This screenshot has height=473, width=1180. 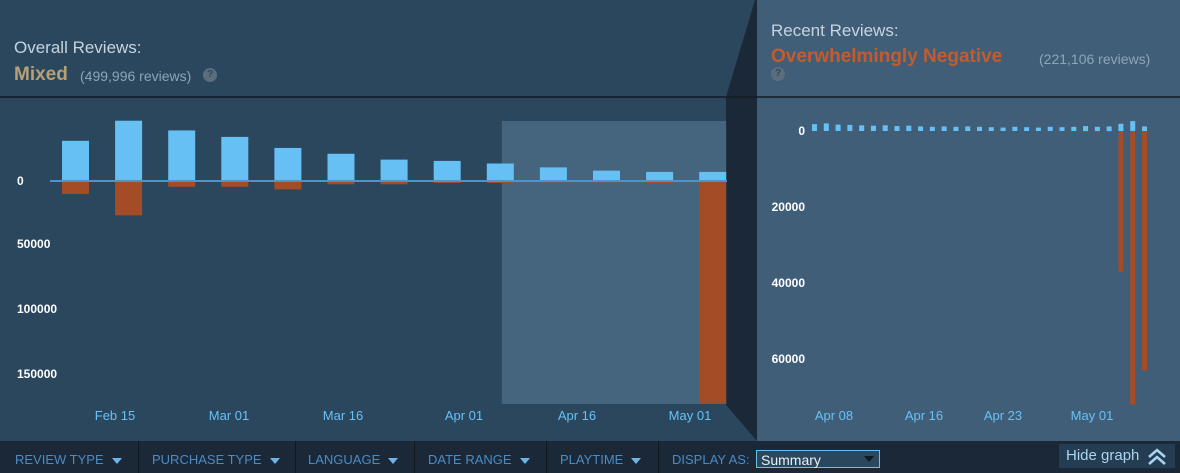 What do you see at coordinates (115, 415) in the screenshot?
I see `x-tick-label: Feb 15` at bounding box center [115, 415].